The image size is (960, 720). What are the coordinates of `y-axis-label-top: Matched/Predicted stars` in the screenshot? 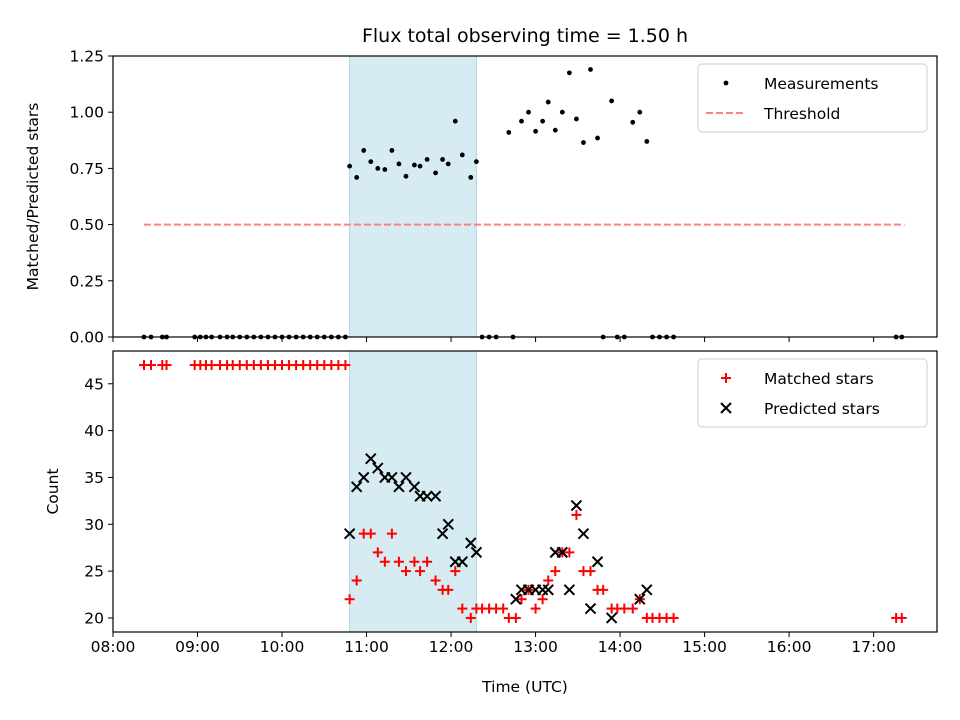 It's located at (33, 197).